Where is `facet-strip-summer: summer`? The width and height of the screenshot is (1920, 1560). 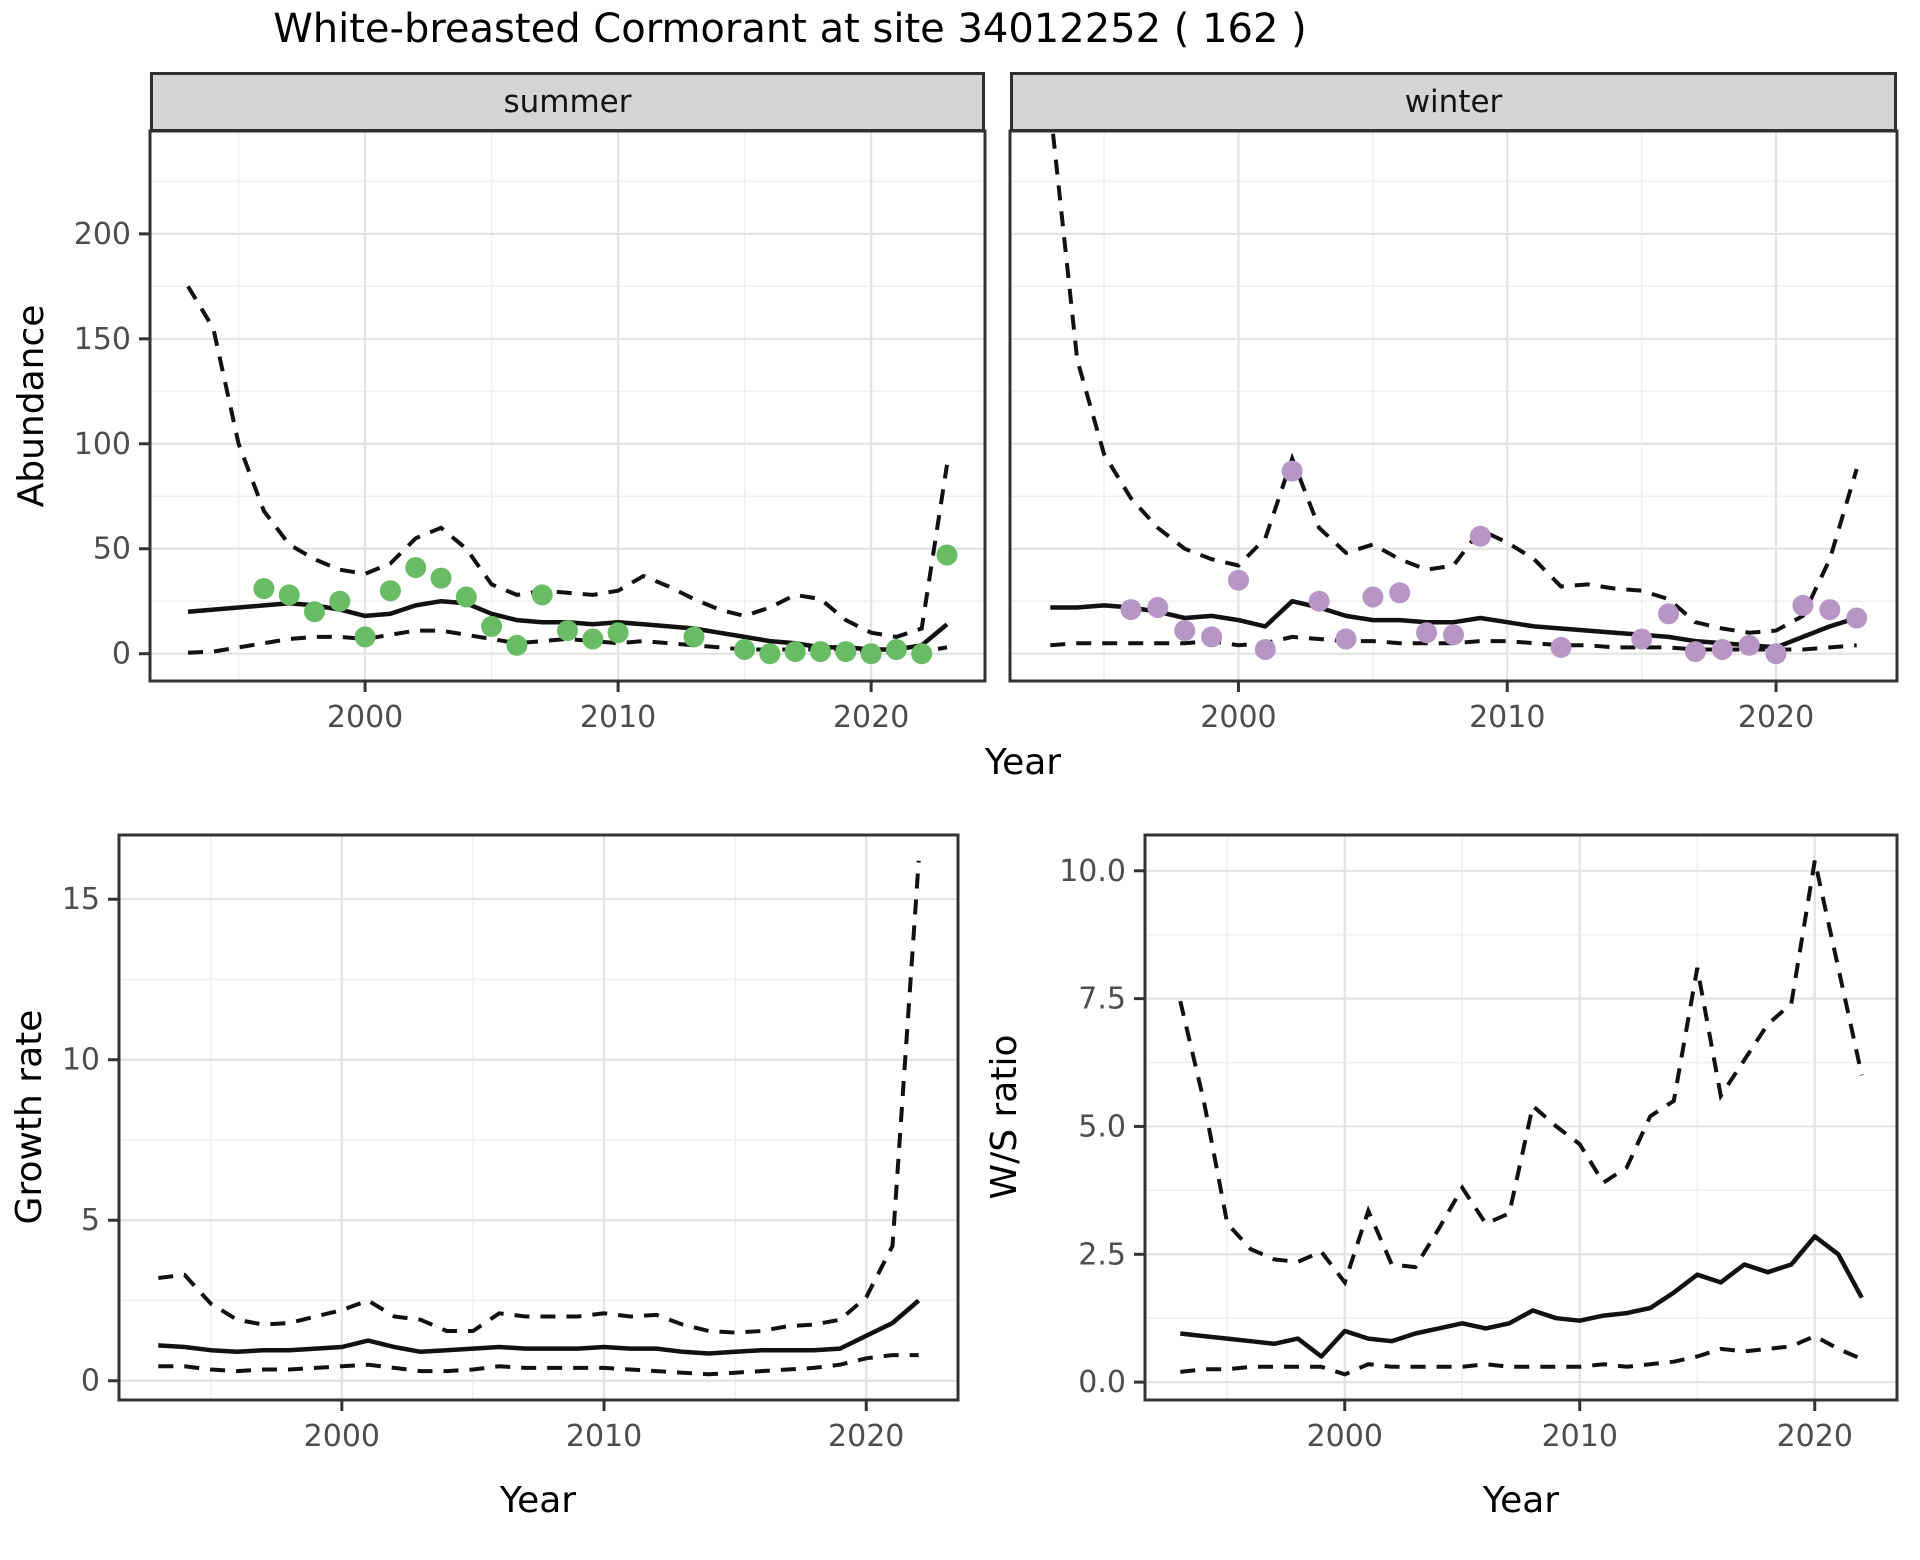
facet-strip-summer: summer is located at coordinates (567, 102).